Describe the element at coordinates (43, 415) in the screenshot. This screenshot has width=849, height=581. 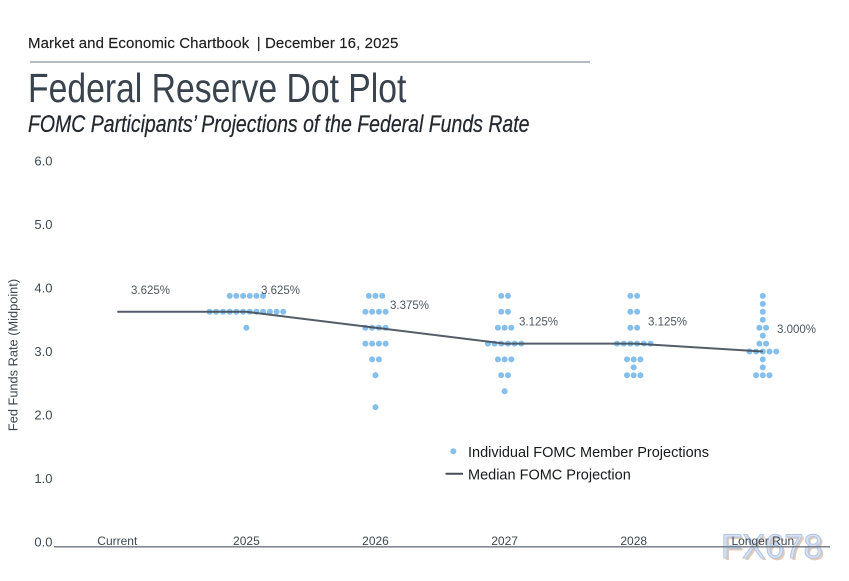
I see `svg-text: 2.0` at that location.